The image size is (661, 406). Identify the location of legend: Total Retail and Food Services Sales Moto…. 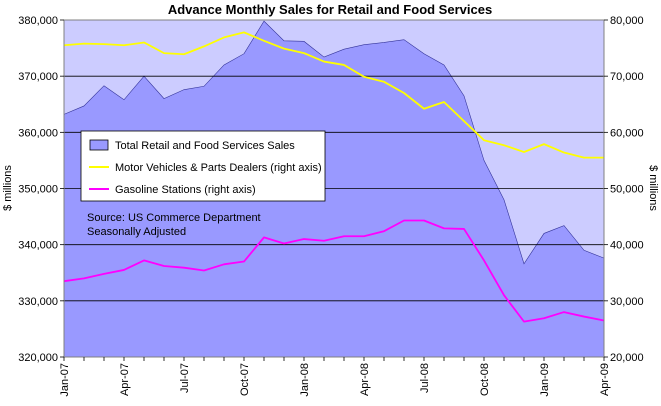
(203, 184).